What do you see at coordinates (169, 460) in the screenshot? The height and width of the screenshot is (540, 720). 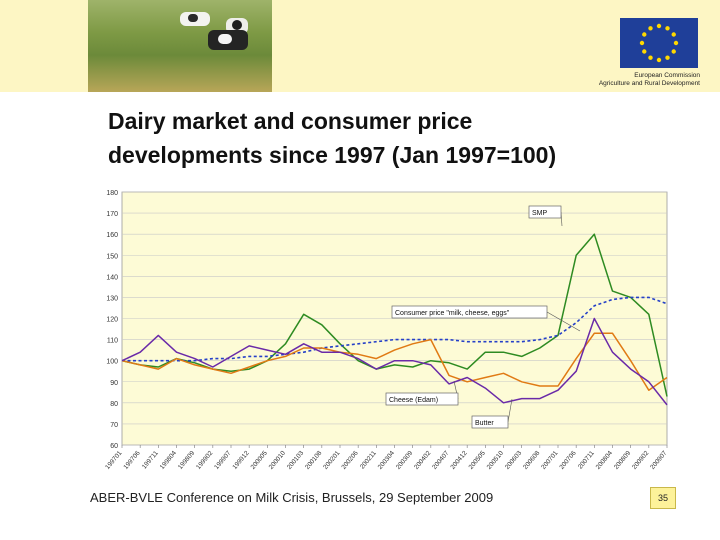 I see `x-tick-label: 199804` at bounding box center [169, 460].